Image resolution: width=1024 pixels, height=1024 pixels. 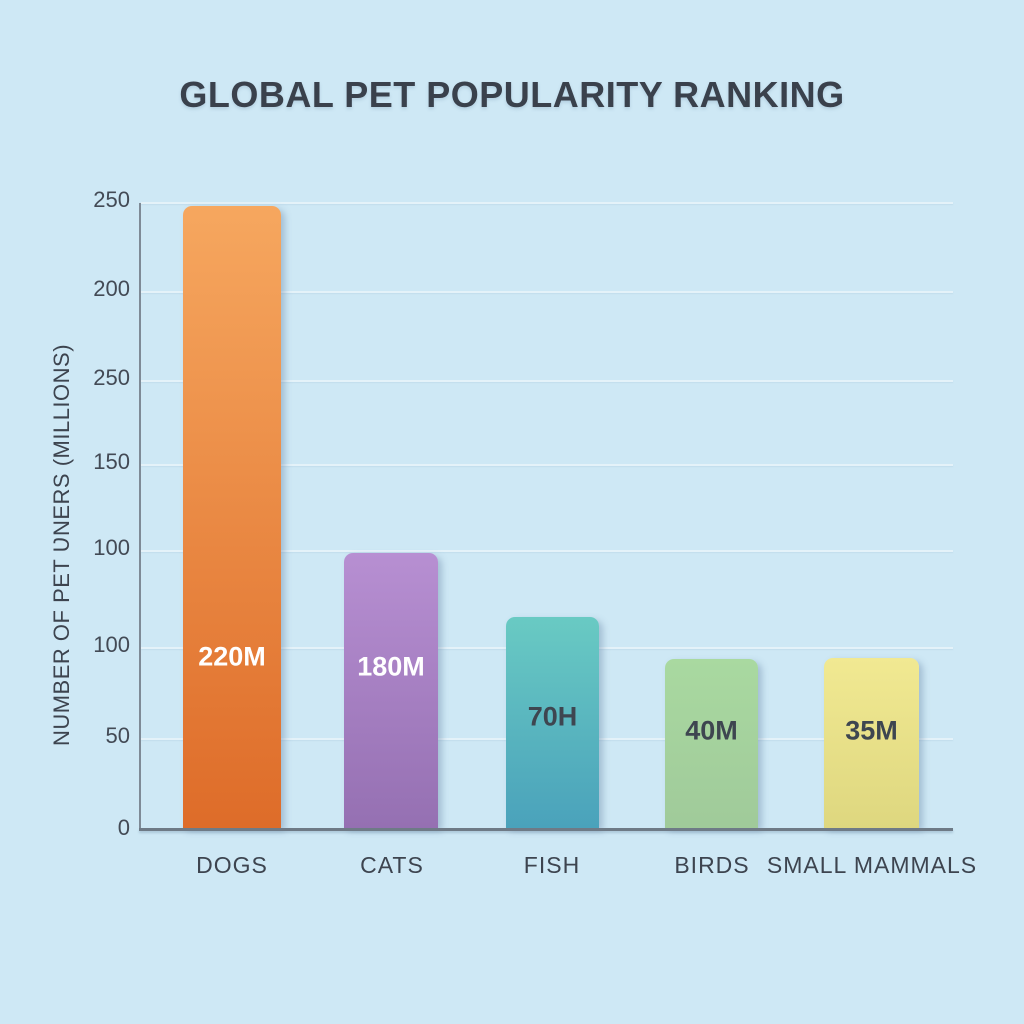 What do you see at coordinates (391, 690) in the screenshot?
I see `bar-cats: 180M` at bounding box center [391, 690].